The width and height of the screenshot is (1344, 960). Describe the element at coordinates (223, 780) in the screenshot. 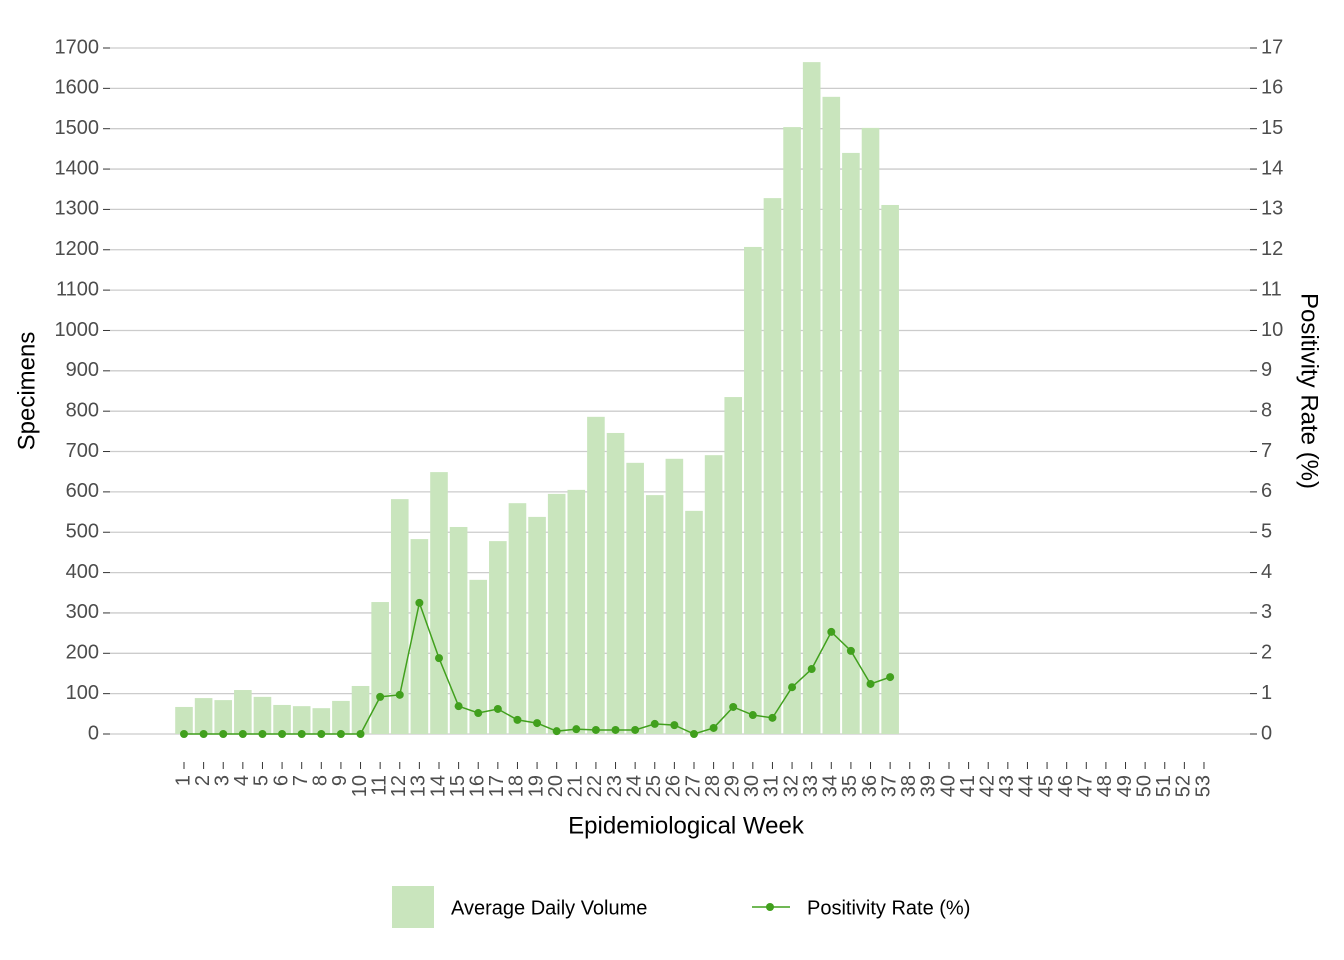

I see `x-tick-label: 3` at that location.